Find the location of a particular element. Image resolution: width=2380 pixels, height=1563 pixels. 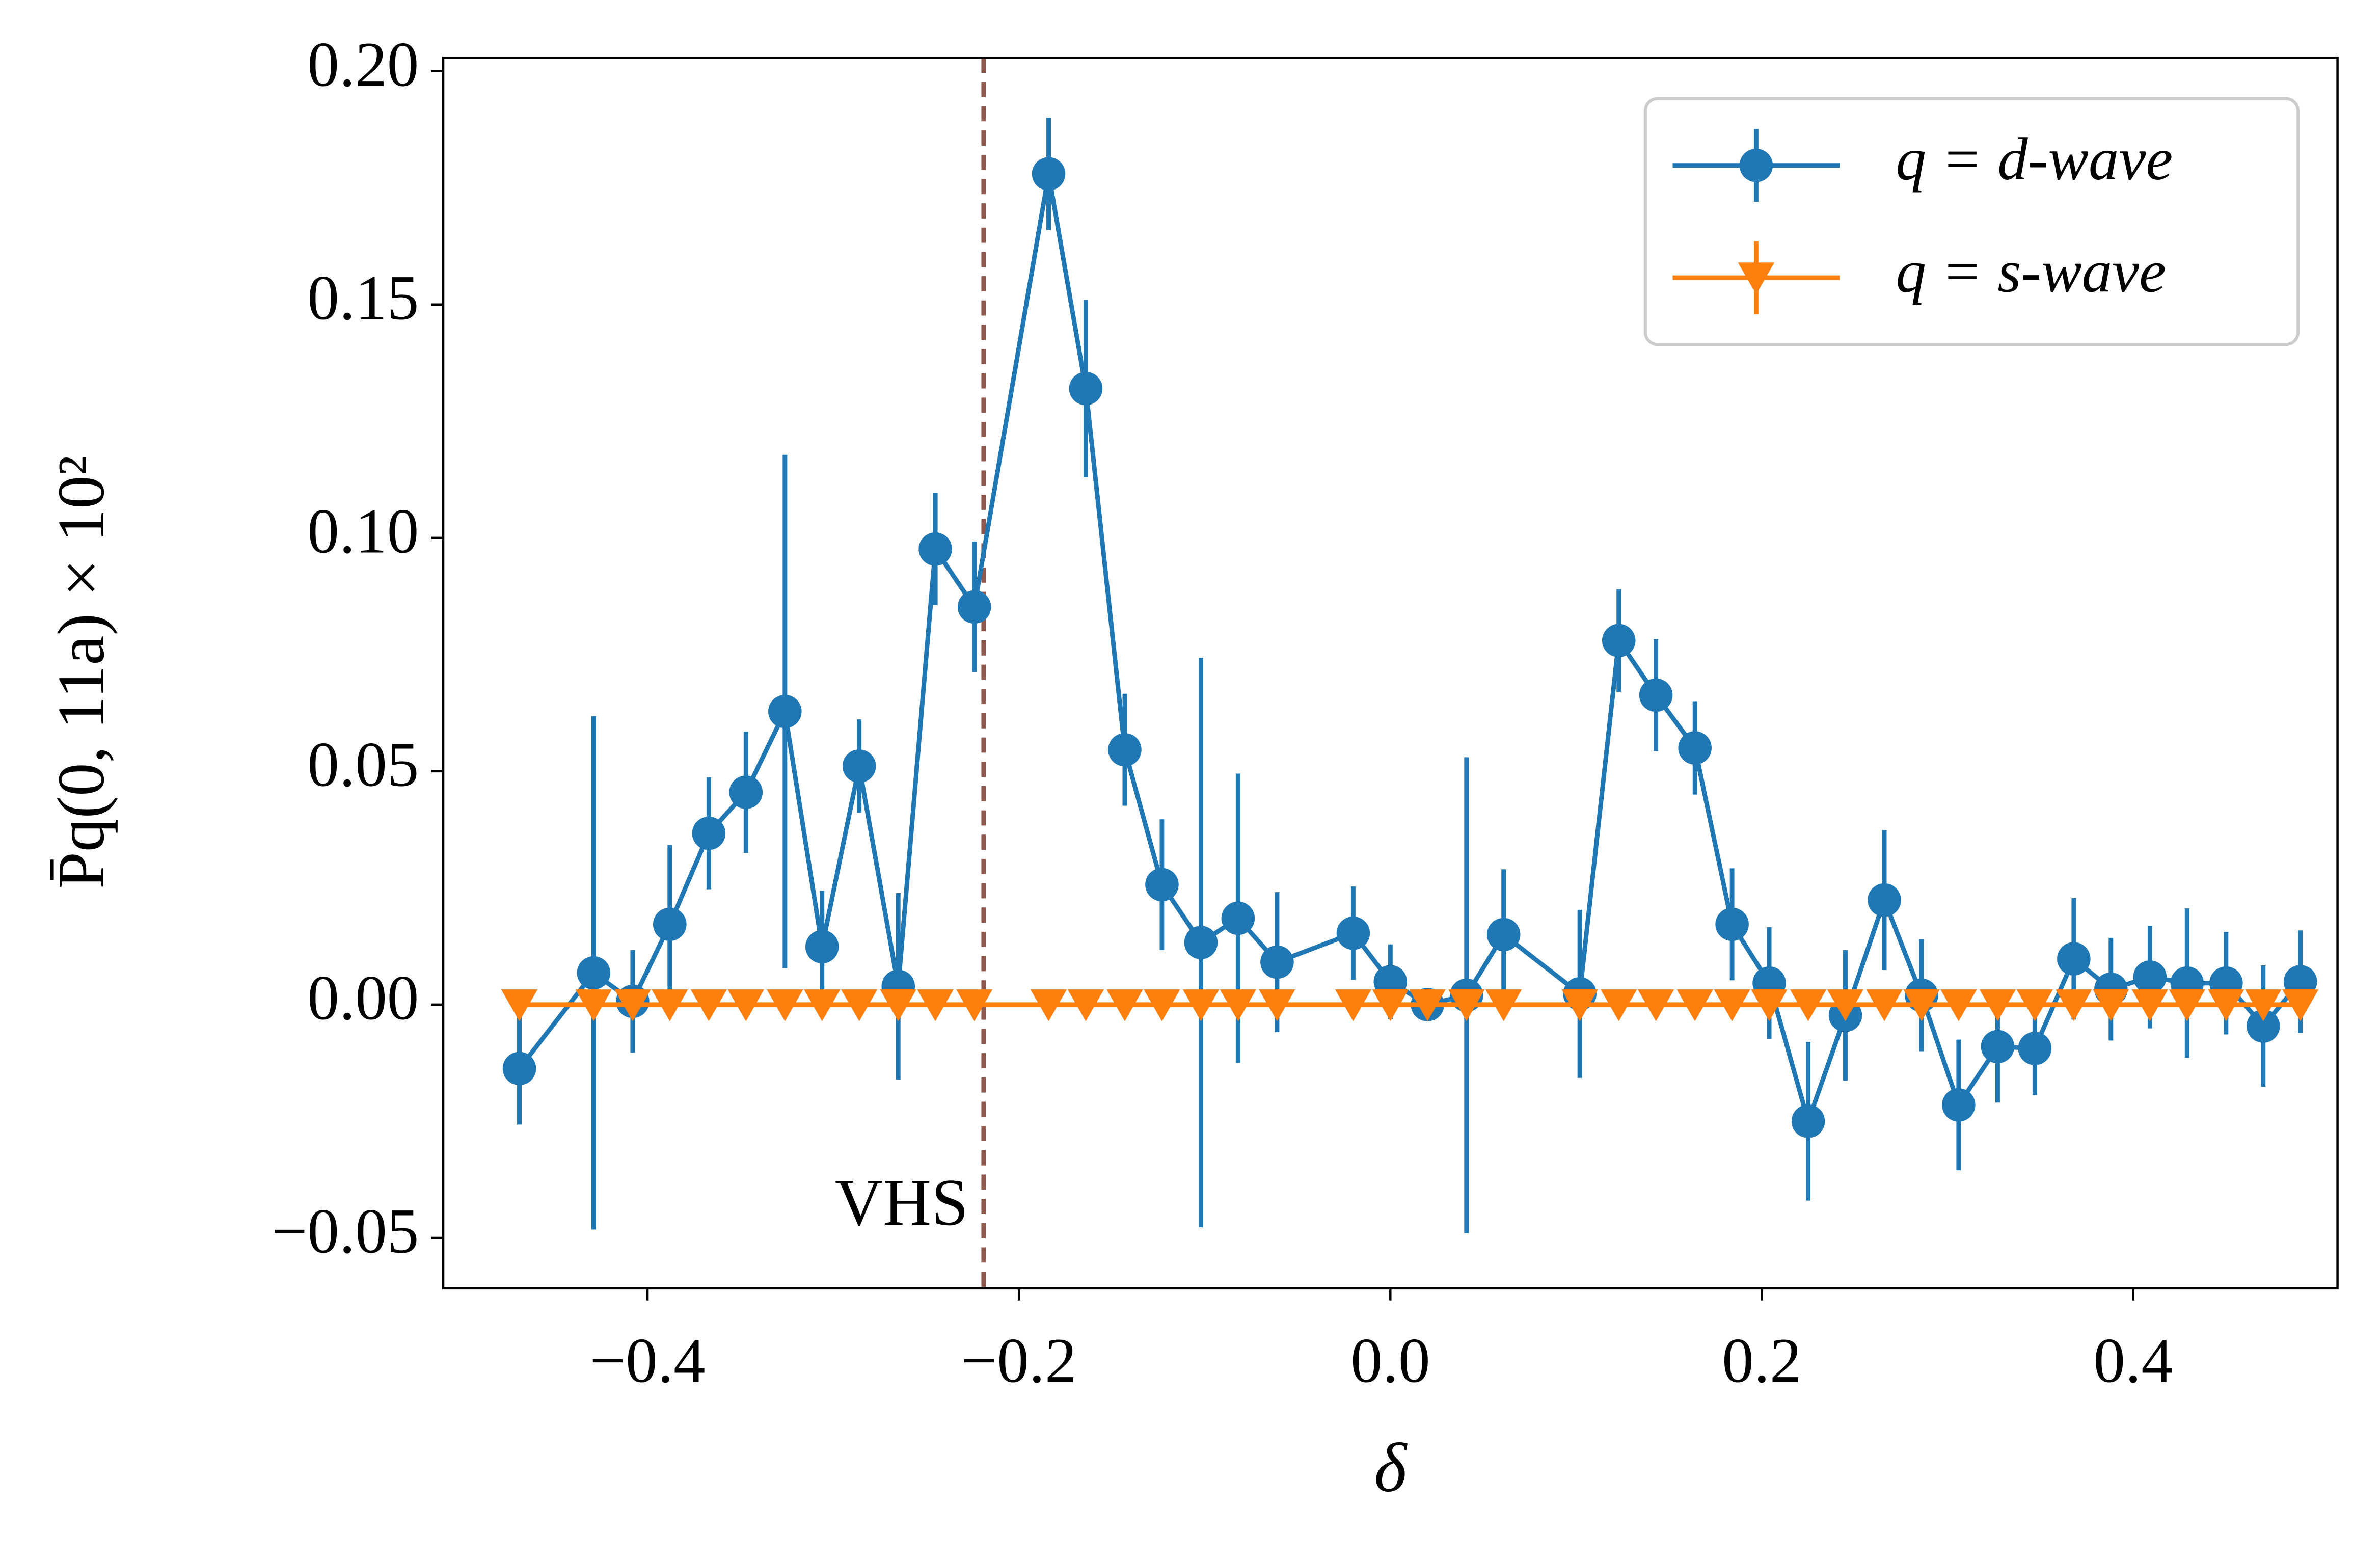

y-tick-label: 0.15 is located at coordinates (363, 298).